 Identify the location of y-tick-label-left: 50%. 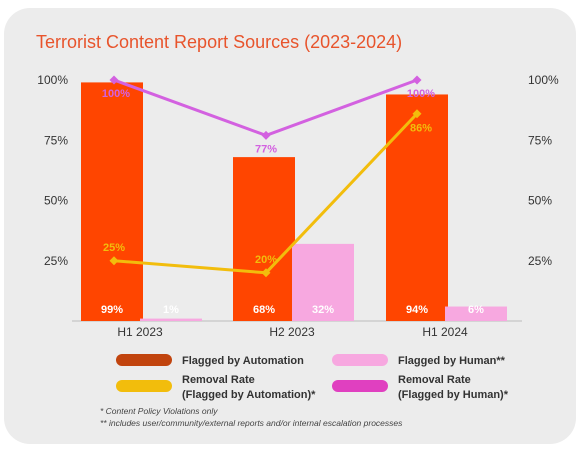
(56, 201).